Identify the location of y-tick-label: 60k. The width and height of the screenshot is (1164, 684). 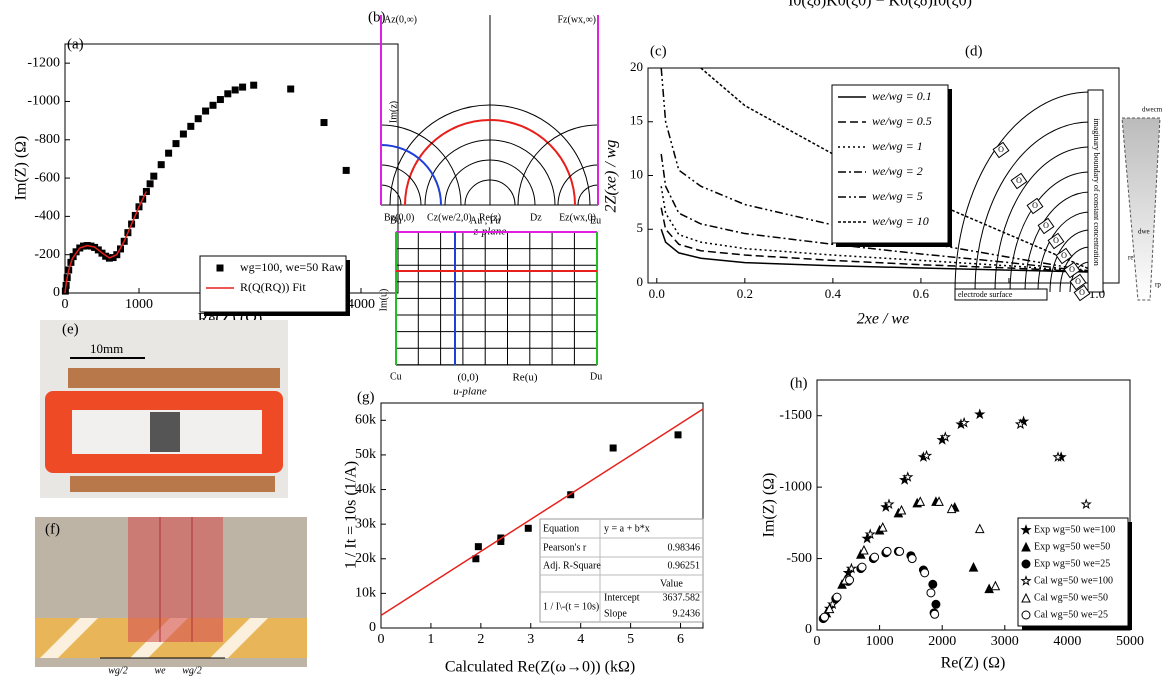
(365, 420).